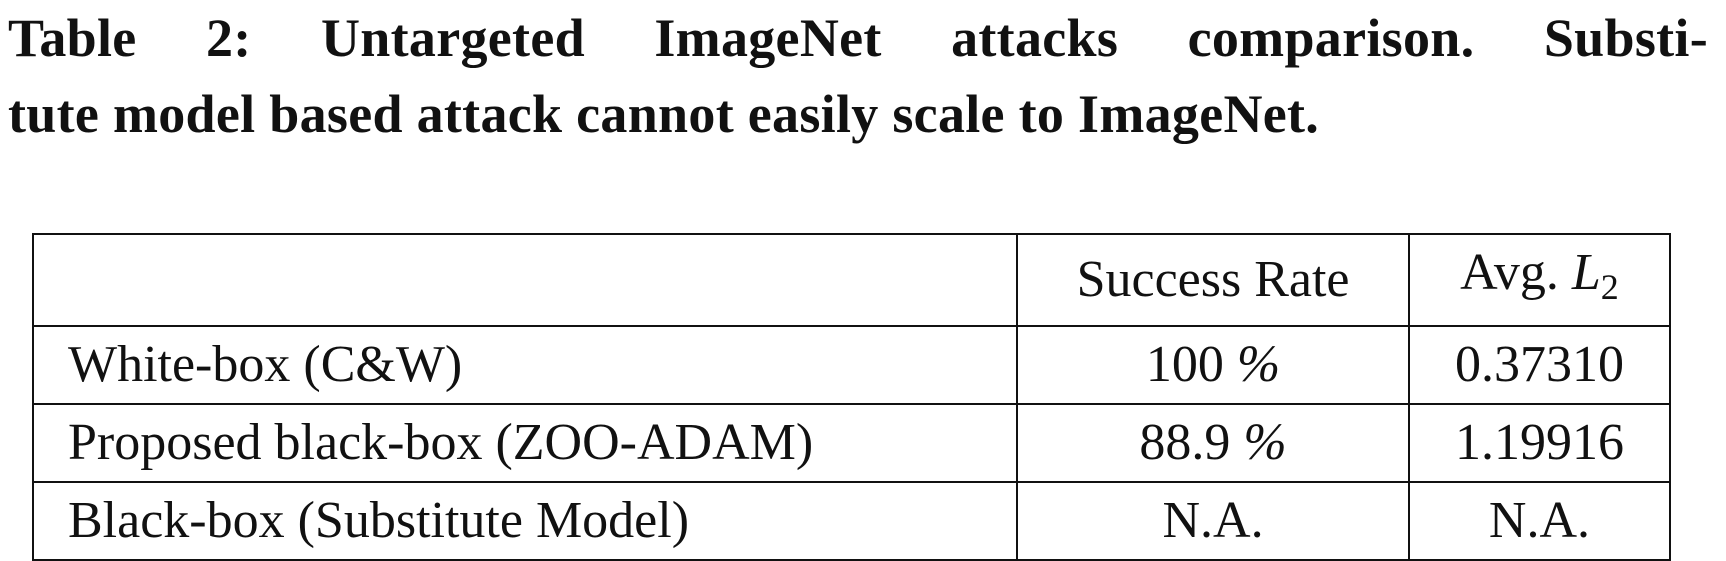  What do you see at coordinates (525, 521) in the screenshot?
I see `row-method: Black-box (Substitute Model)` at bounding box center [525, 521].